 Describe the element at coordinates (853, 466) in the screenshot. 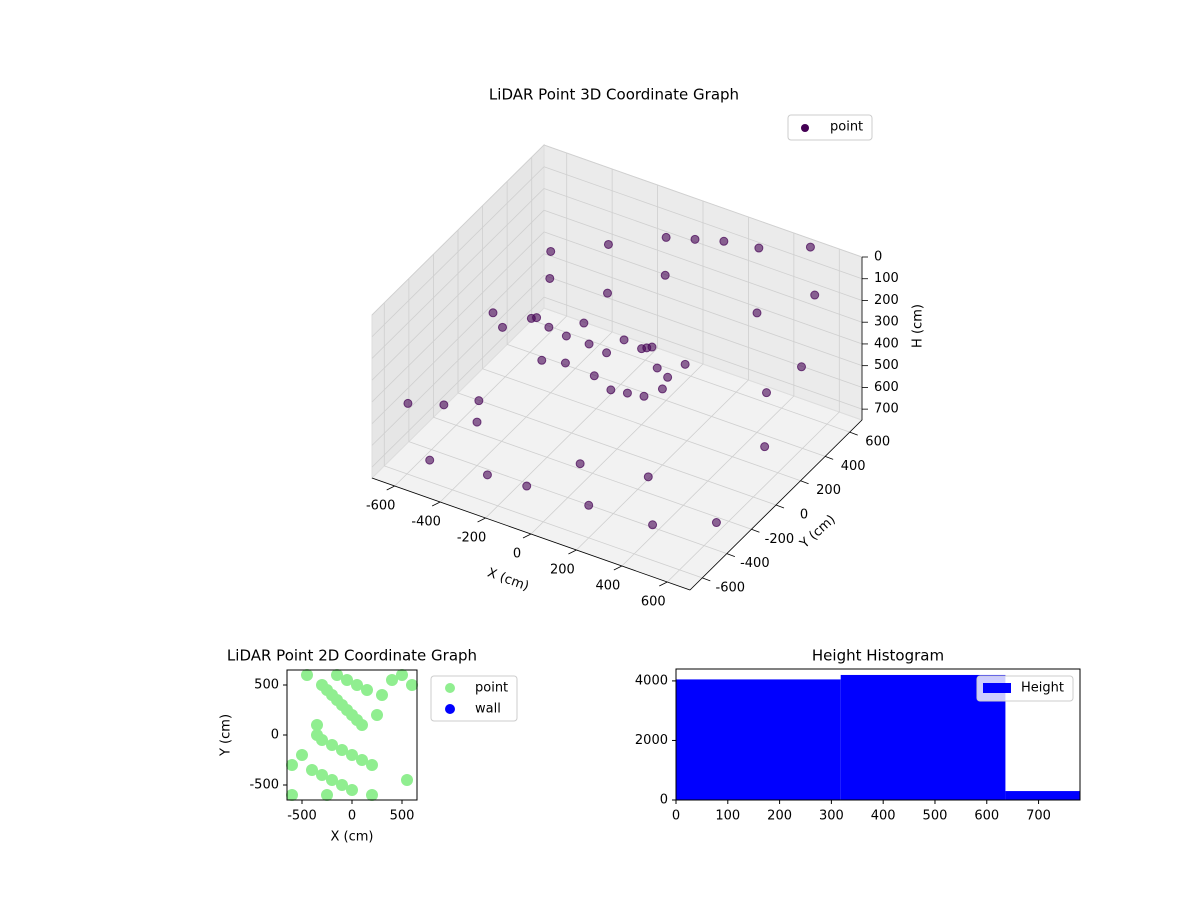

I see `y-tick-label: 400` at that location.